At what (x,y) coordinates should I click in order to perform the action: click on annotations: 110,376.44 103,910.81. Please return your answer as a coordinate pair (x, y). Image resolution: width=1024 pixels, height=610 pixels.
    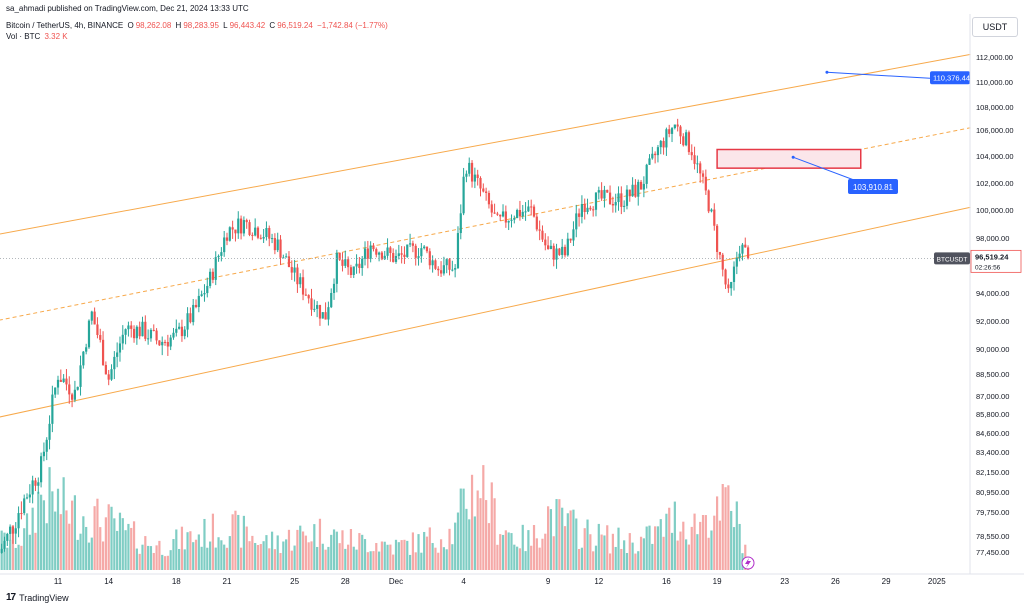
    Looking at the image, I should click on (880, 132).